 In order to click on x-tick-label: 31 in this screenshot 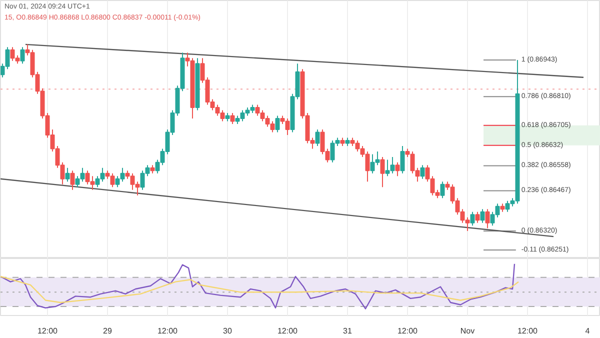, I will do `click(347, 331)`.